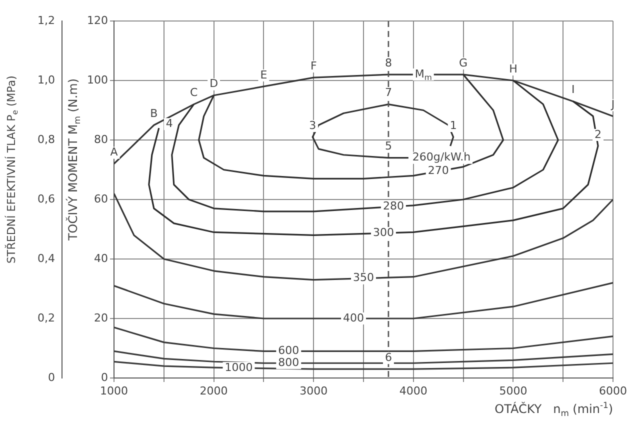 The height and width of the screenshot is (425, 630). Describe the element at coordinates (438, 171) in the screenshot. I see `annotation: 270` at that location.